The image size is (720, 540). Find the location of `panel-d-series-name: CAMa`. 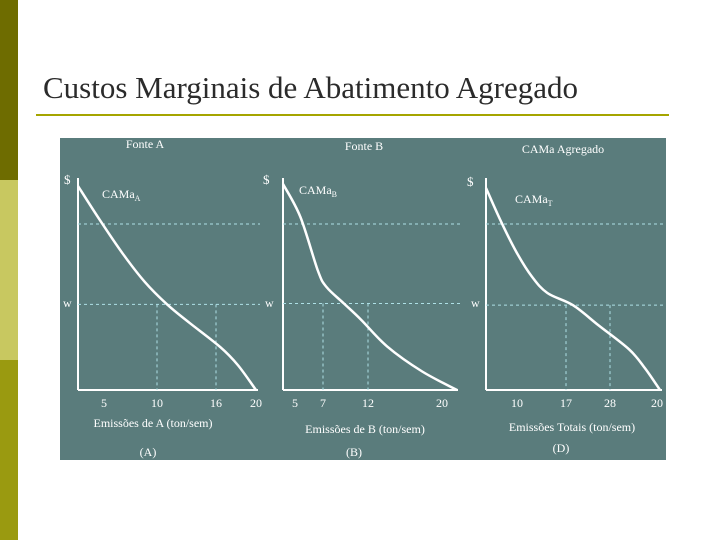

panel-d-series-name: CAMa is located at coordinates (531, 199).